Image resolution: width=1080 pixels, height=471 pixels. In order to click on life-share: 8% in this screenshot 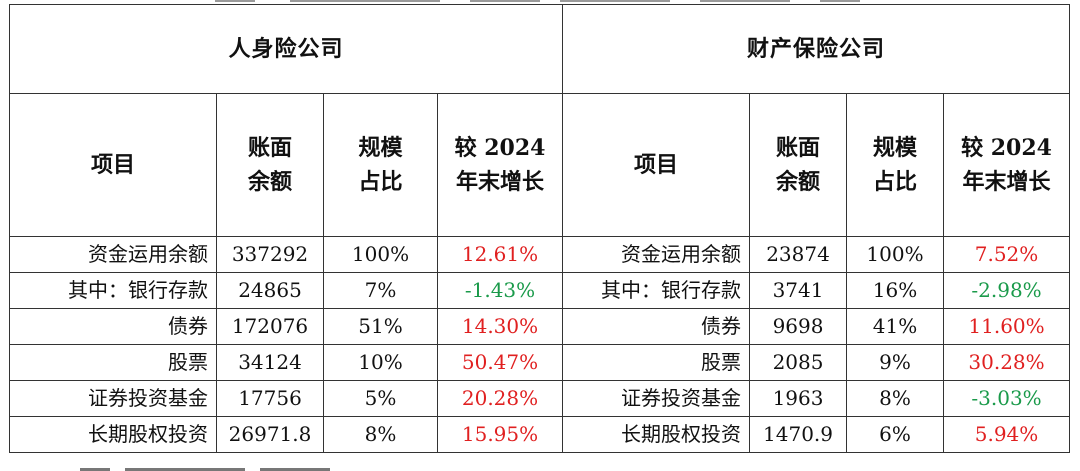, I will do `click(380, 434)`.